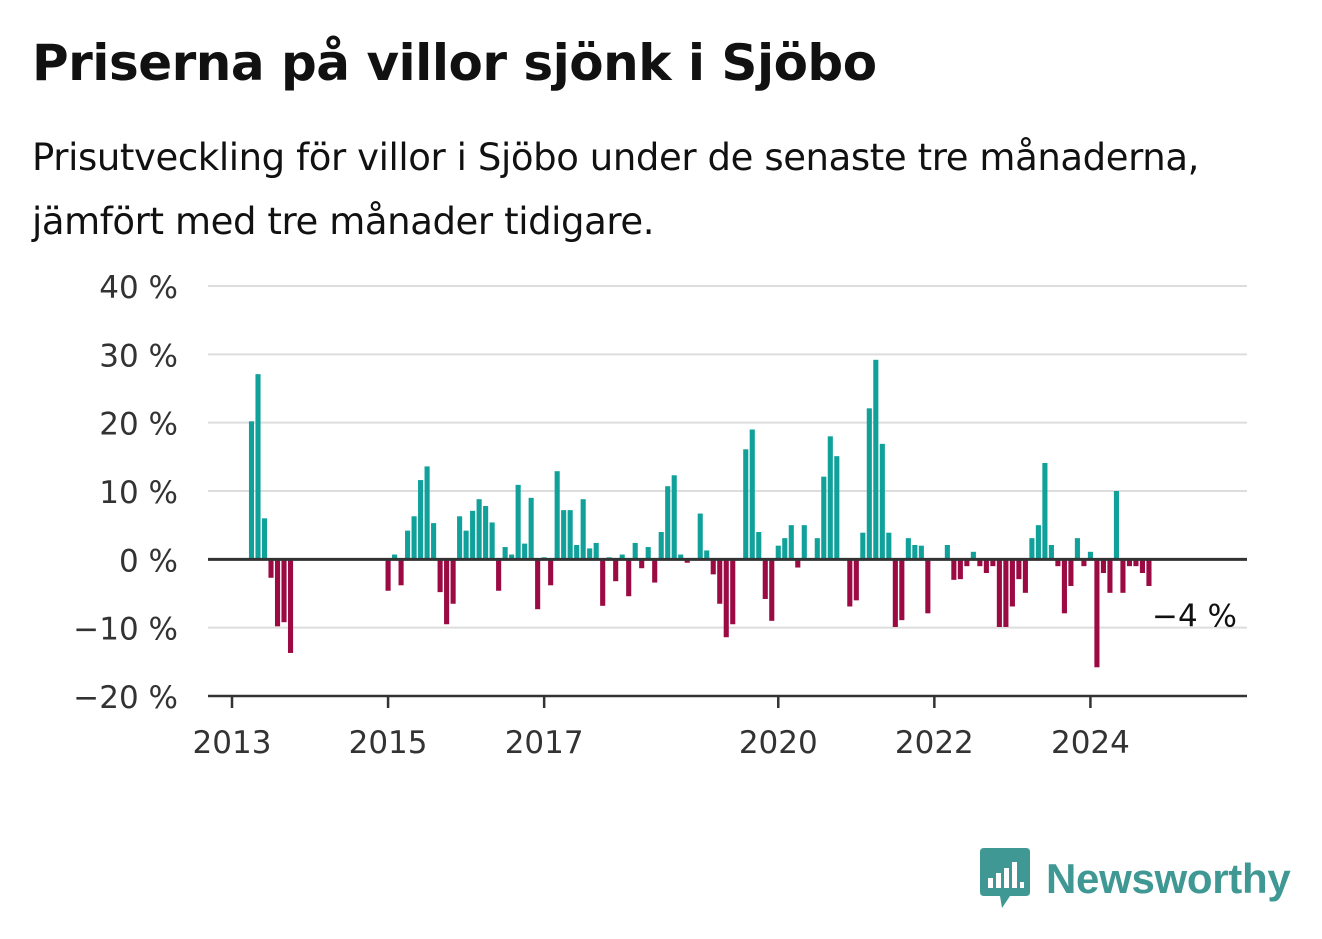  Describe the element at coordinates (778, 743) in the screenshot. I see `x-tick-label: 2020` at that location.